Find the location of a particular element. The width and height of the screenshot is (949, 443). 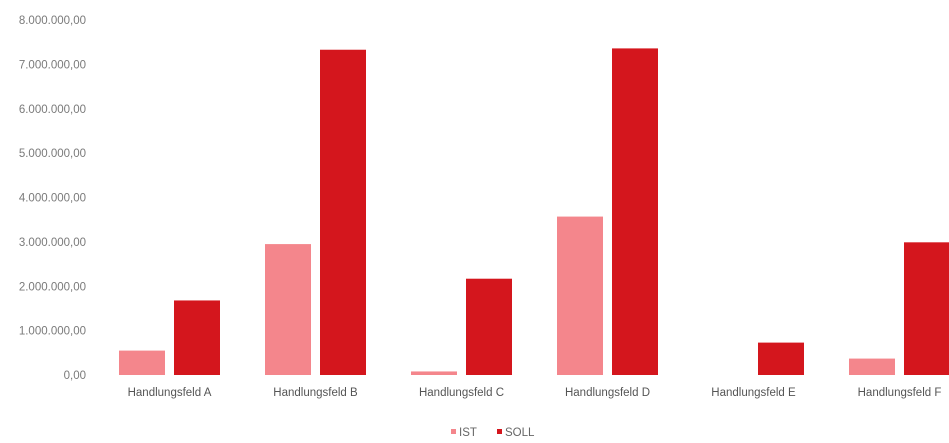

y-tick-label: 1.000.000,00 is located at coordinates (52, 332).